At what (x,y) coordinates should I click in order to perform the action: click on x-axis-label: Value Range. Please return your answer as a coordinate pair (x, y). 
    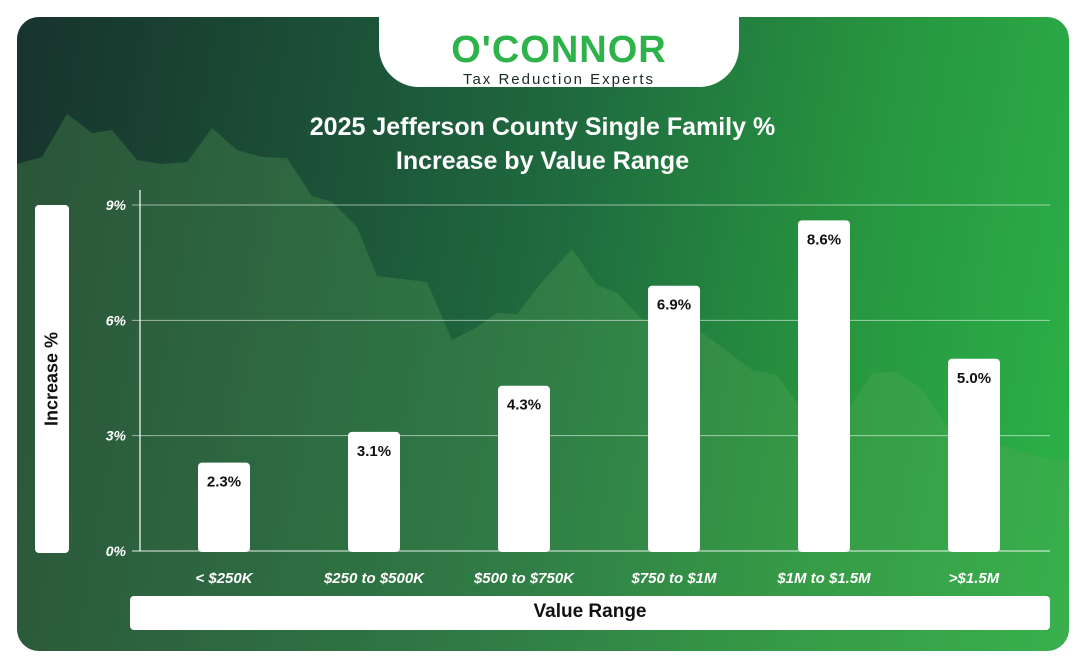
    Looking at the image, I should click on (590, 611).